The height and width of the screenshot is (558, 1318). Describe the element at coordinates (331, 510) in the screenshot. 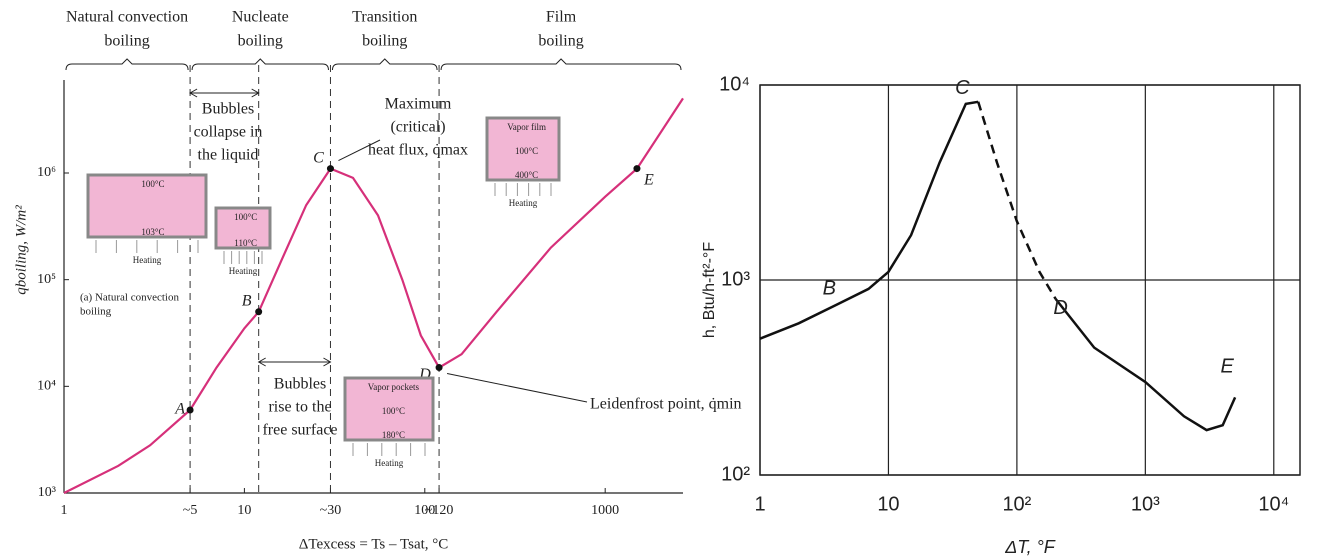

I see `x-tick-label: ~30` at that location.